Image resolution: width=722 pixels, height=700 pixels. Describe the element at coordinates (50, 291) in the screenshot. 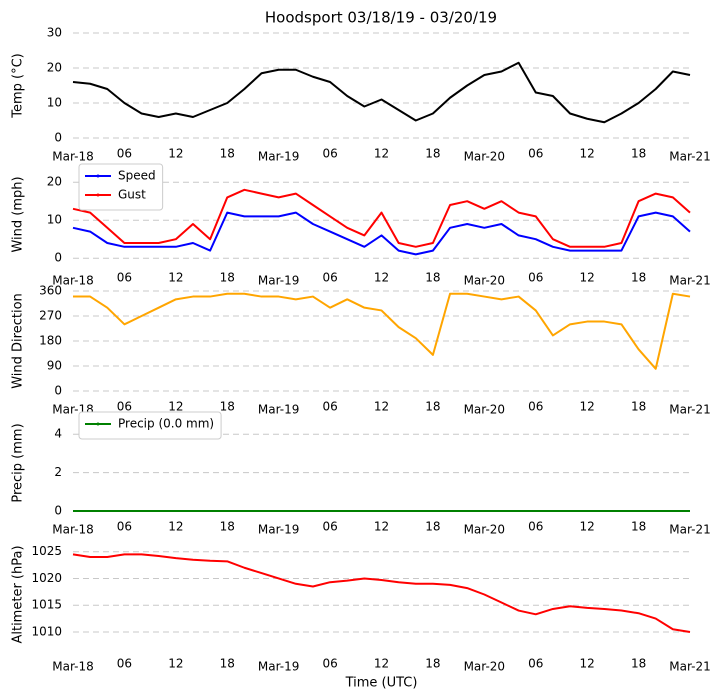

I see `y-tick-label: 360` at that location.